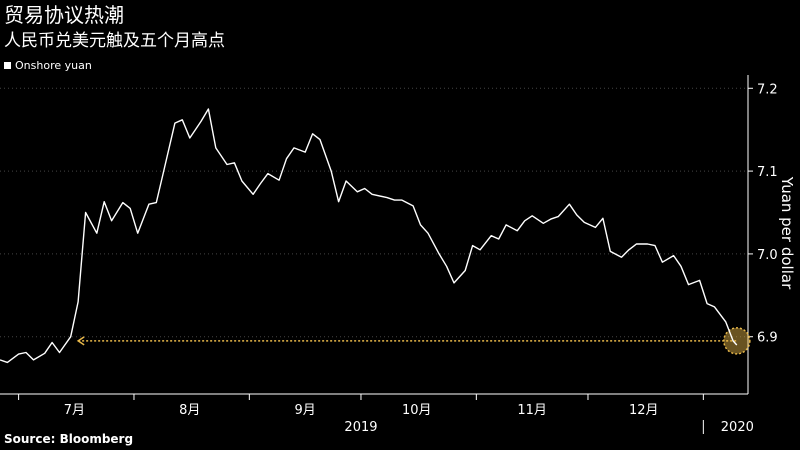 Image resolution: width=800 pixels, height=450 pixels. What do you see at coordinates (767, 255) in the screenshot?
I see `y-tick-label: 7.0` at bounding box center [767, 255].